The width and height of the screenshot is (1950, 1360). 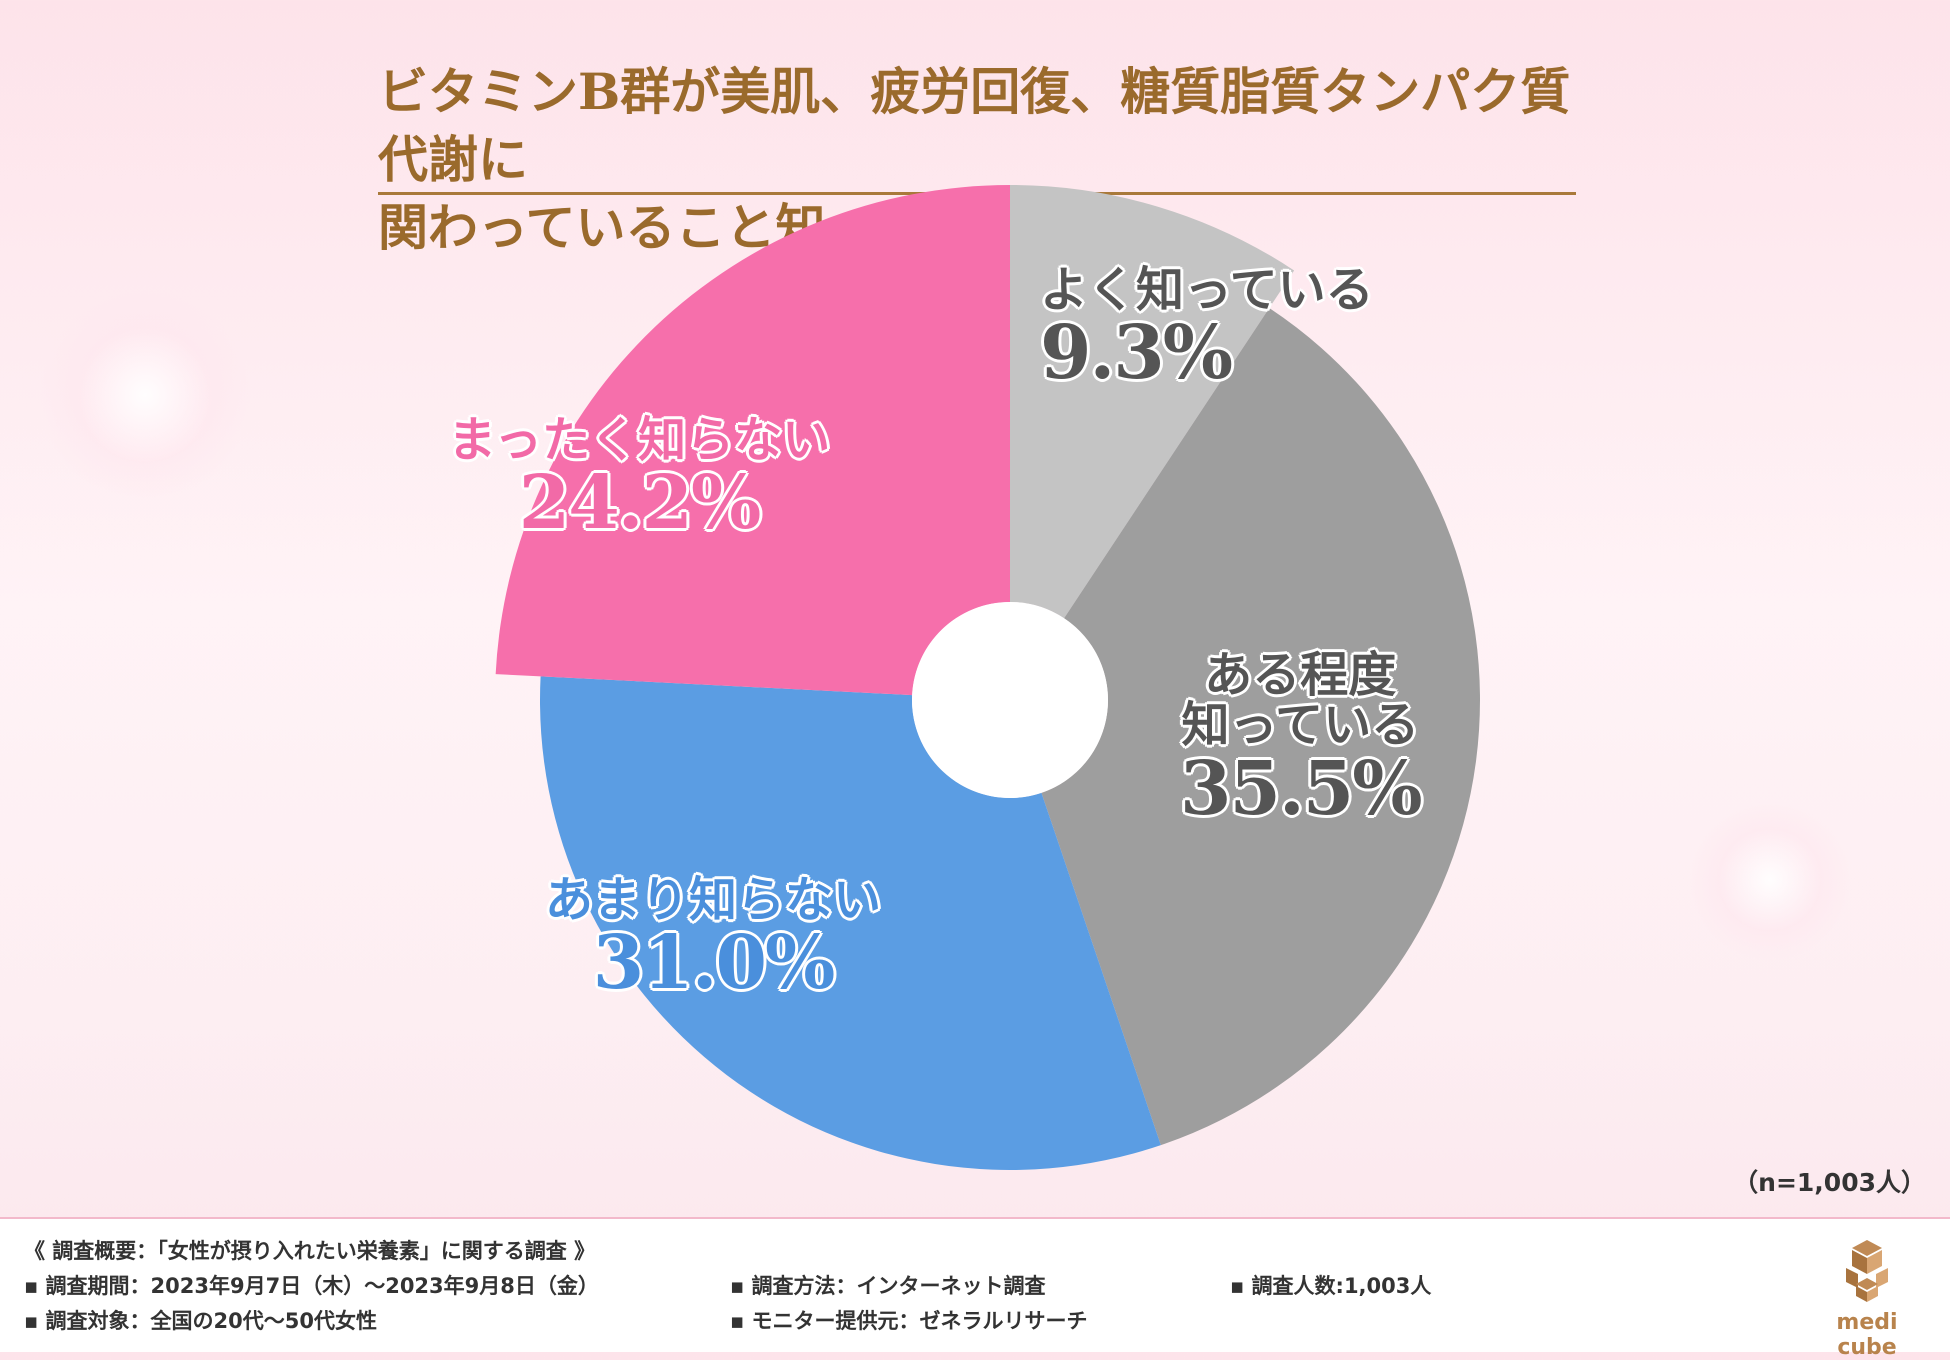 I want to click on slice-yoku, so click(x=1152, y=402).